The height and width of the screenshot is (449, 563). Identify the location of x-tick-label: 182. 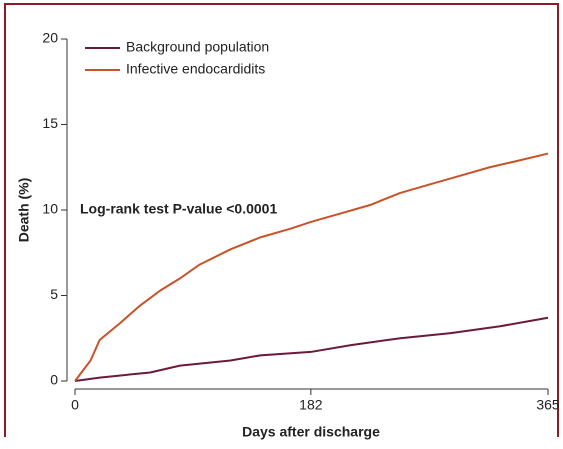
(311, 405).